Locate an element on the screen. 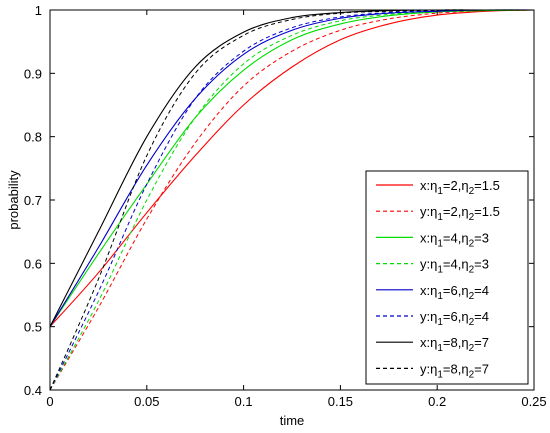  y-axis-label: probability is located at coordinates (13, 200).